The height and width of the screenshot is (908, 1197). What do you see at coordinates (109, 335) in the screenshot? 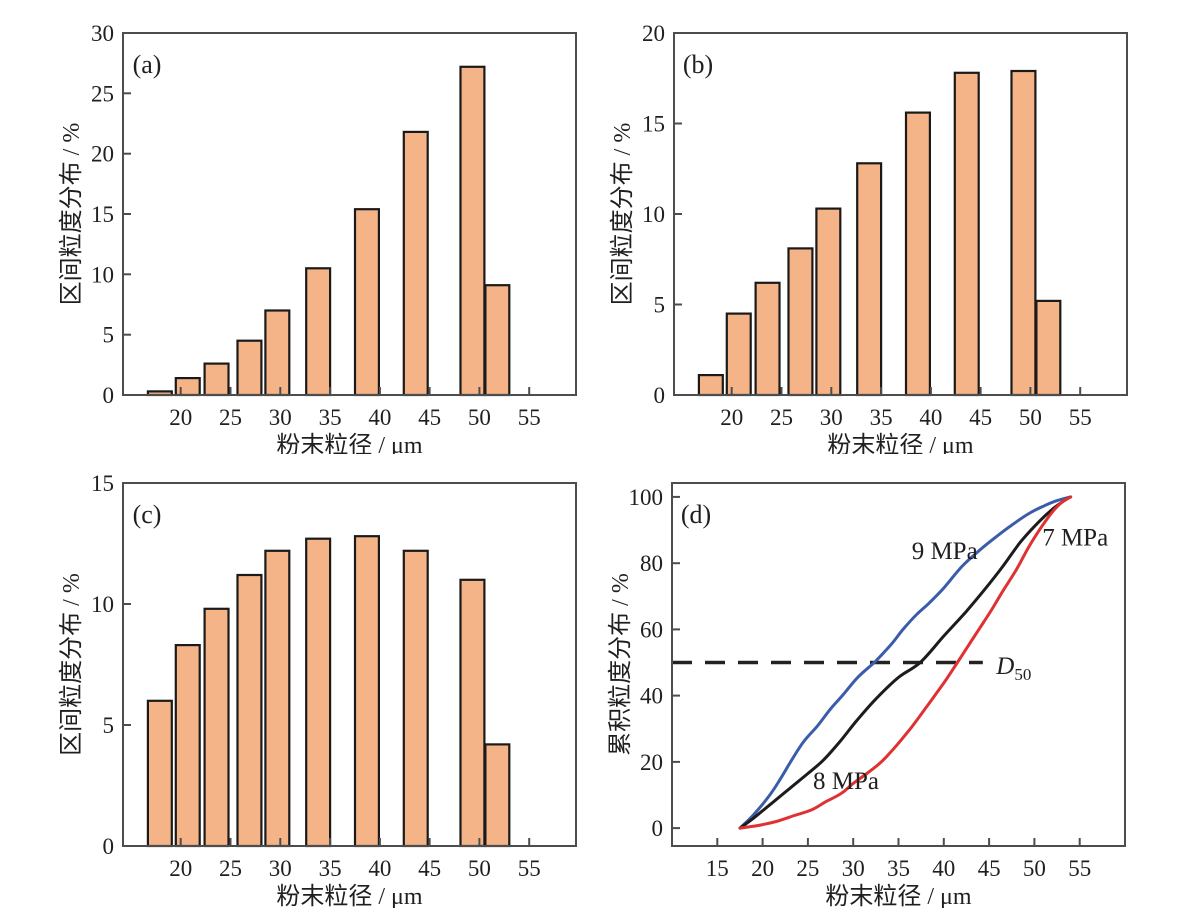
I see `y-tick-label-a: 5` at bounding box center [109, 335].